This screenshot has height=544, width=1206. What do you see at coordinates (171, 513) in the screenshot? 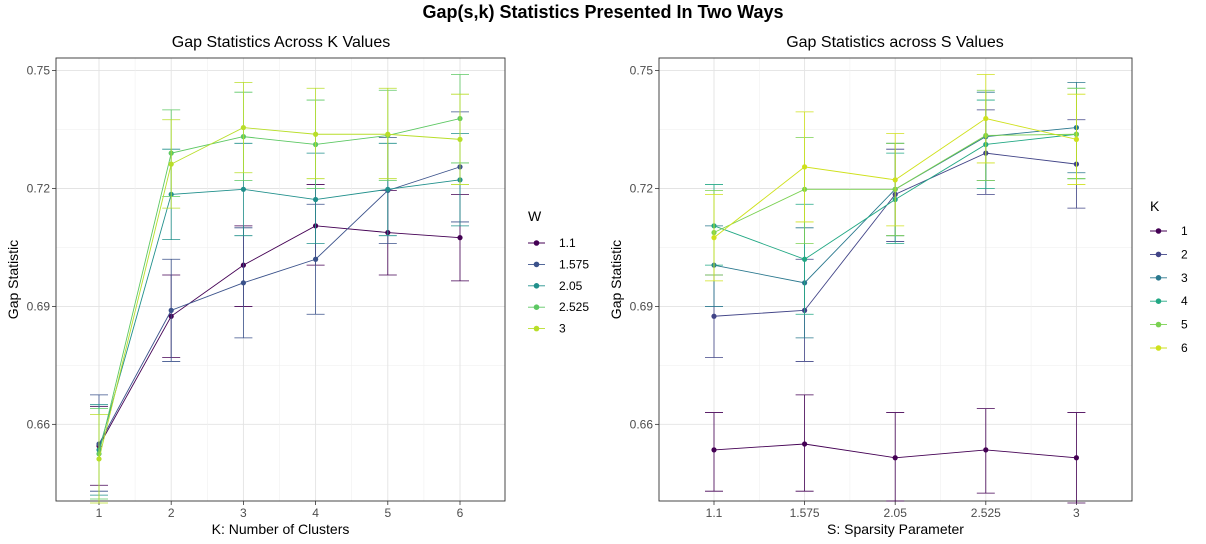
I see `x-tick-label: 2` at bounding box center [171, 513].